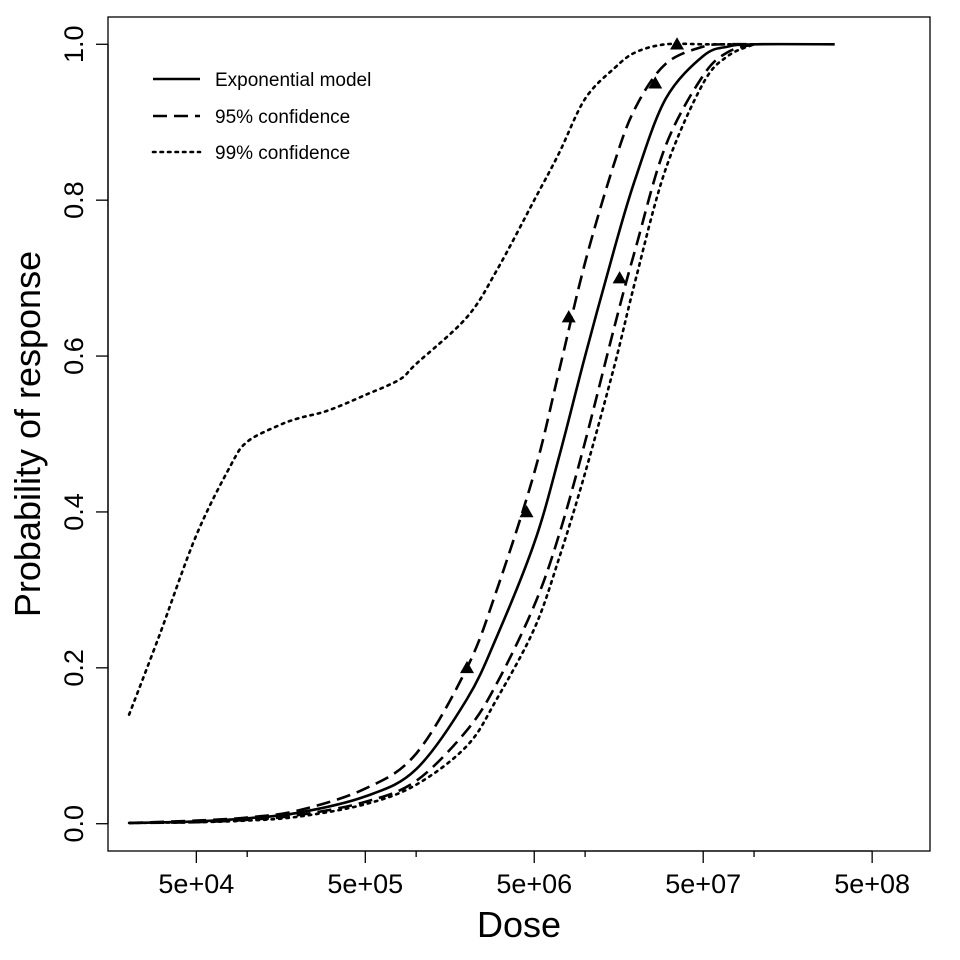  I want to click on y-tick-label: 0.8, so click(74, 200).